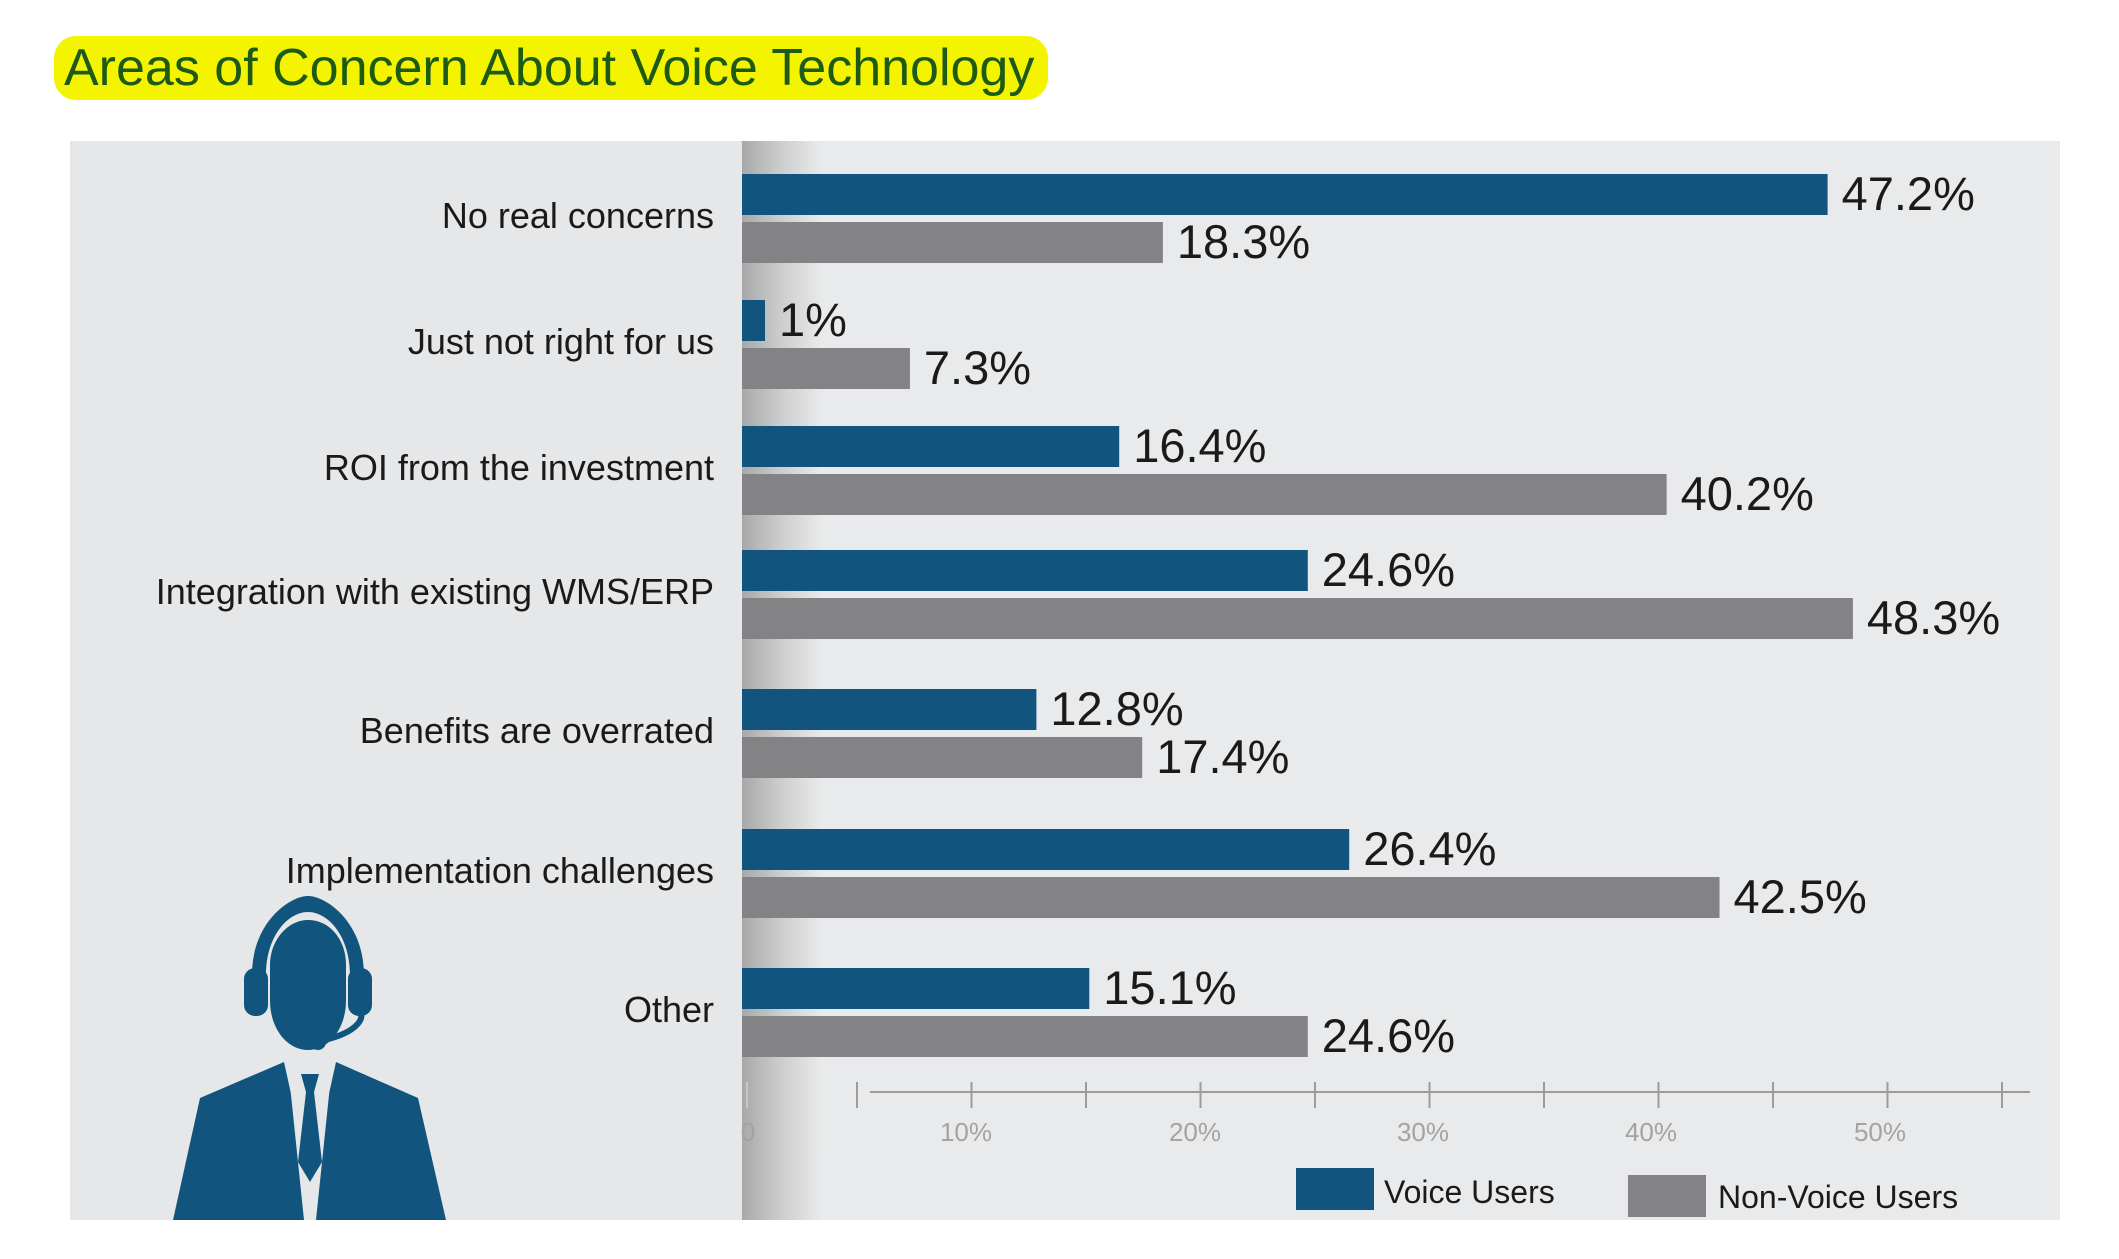 The image size is (2119, 1259). I want to click on legend-label-non-voice-users: Non-Voice Users, so click(1838, 1197).